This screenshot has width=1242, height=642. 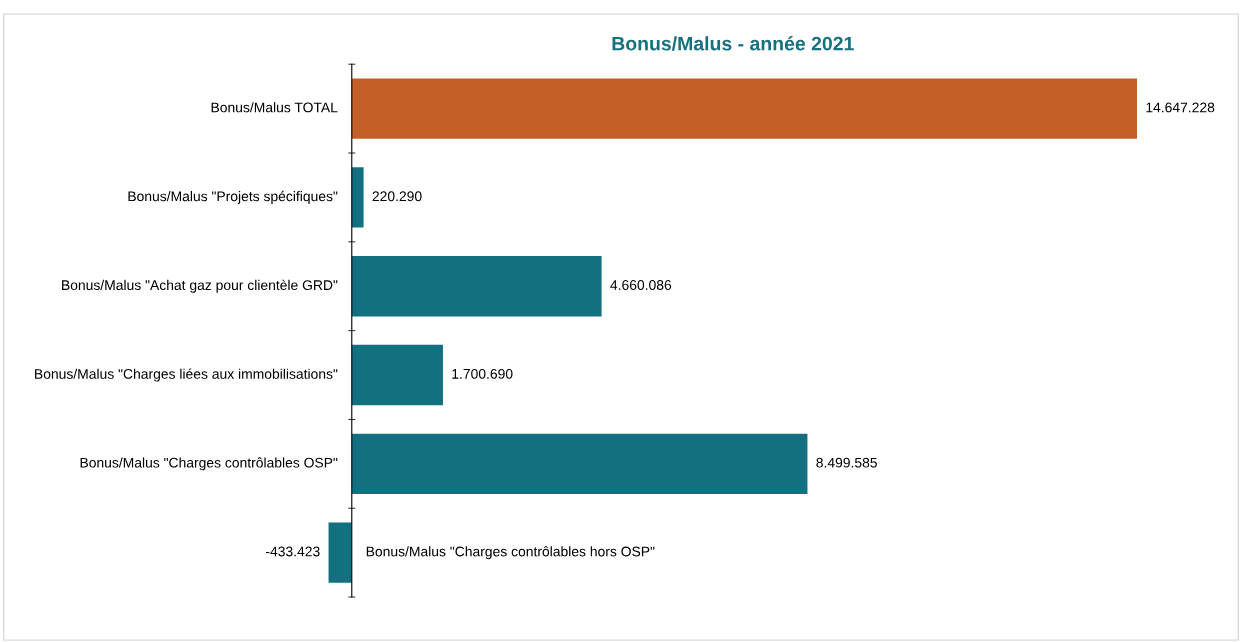 What do you see at coordinates (200, 286) in the screenshot?
I see `y-tick-label: Bonus/Malus "Achat gaz pour clientèle GRD"` at bounding box center [200, 286].